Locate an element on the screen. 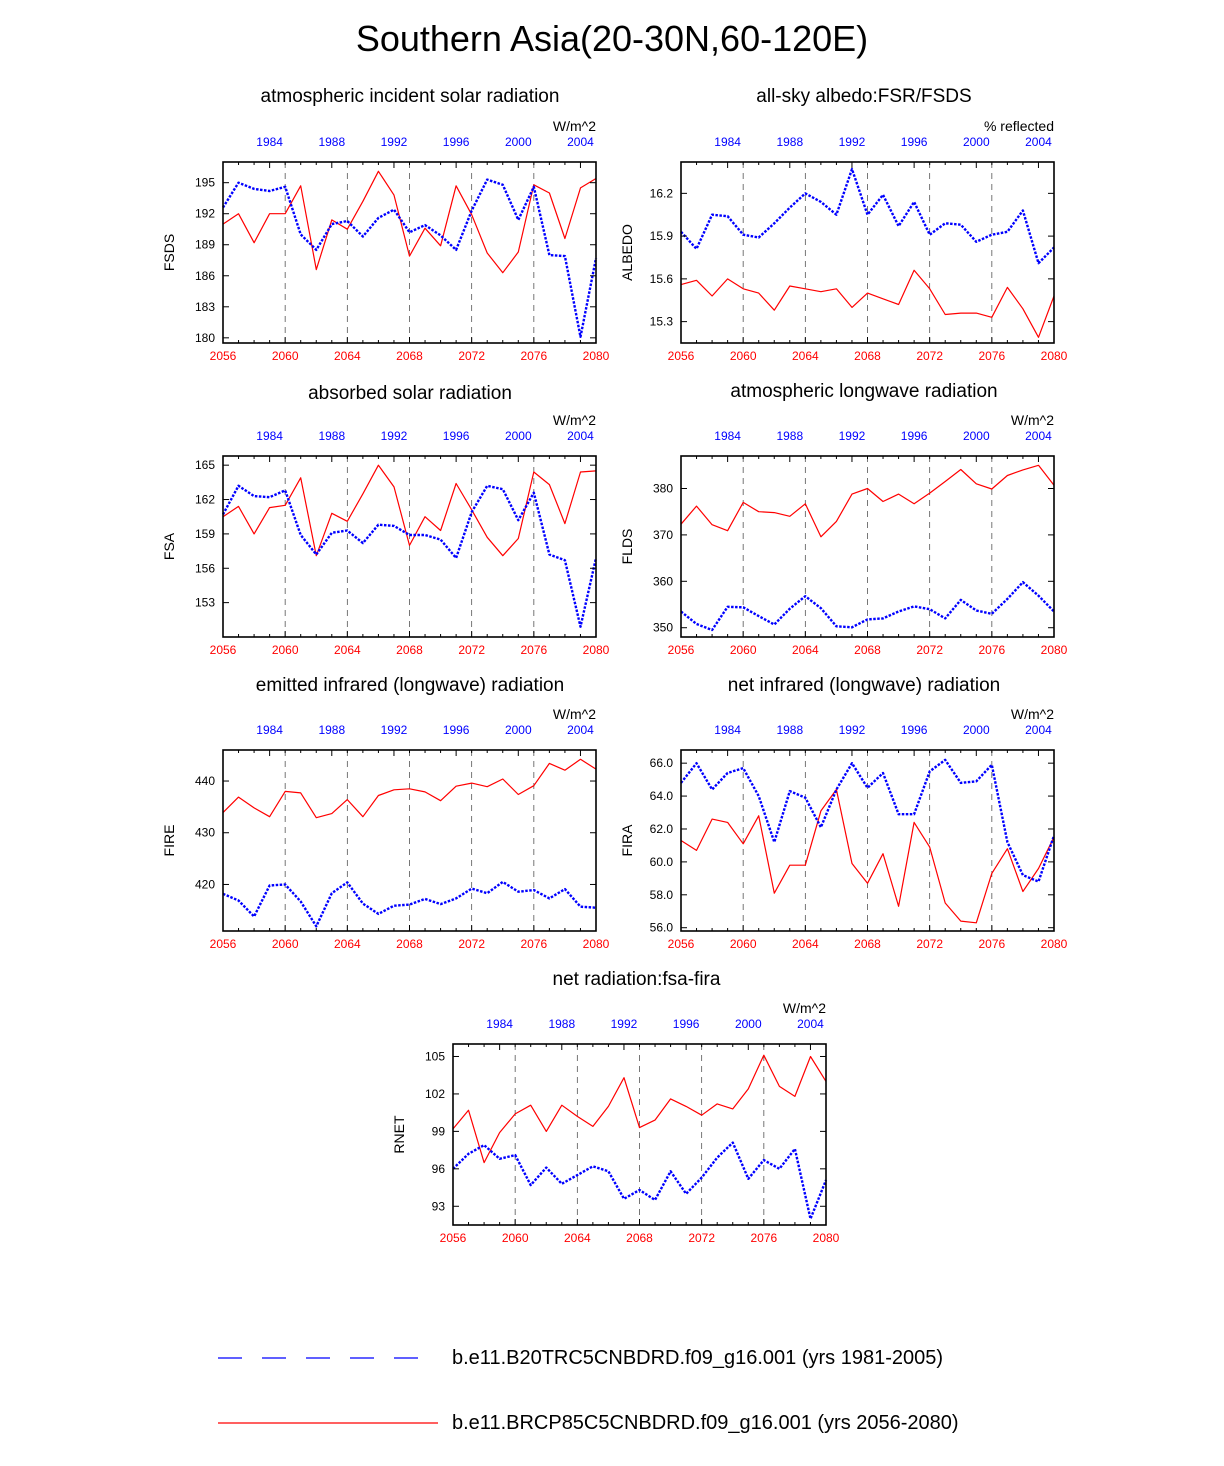 Image resolution: width=1224 pixels, height=1466 pixels. y-tick-label: 15.3 is located at coordinates (662, 322).